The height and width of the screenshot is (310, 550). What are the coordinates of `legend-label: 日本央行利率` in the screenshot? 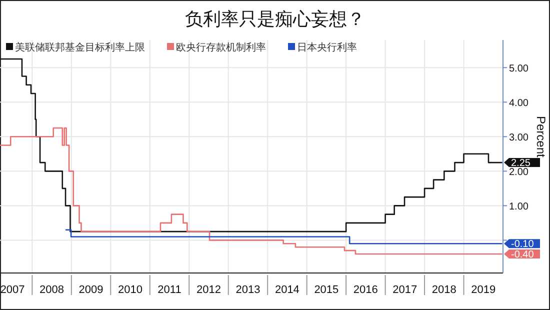 It's located at (327, 48).